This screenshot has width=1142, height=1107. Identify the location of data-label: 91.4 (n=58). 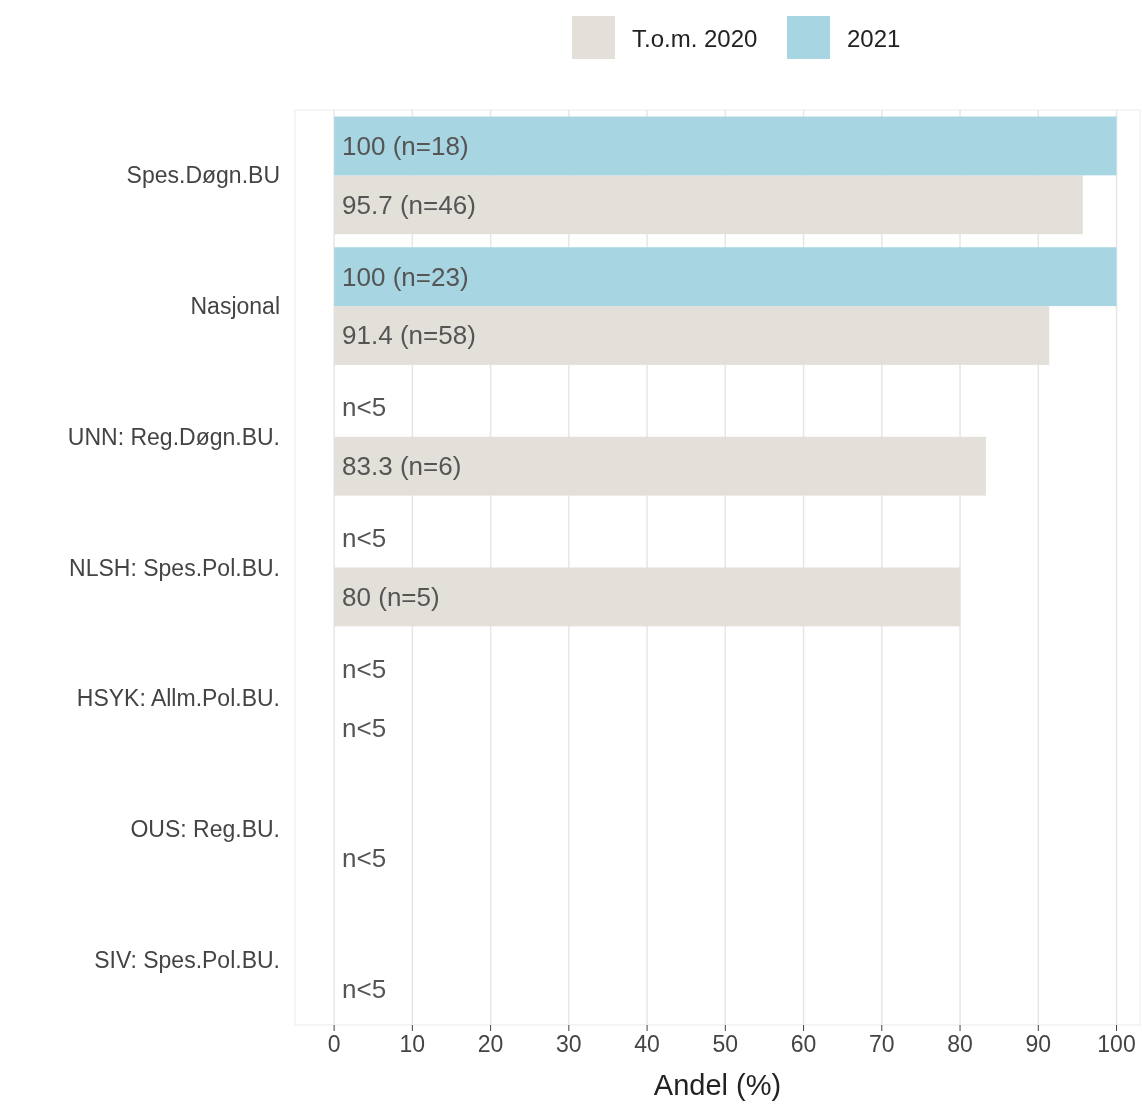
(409, 335).